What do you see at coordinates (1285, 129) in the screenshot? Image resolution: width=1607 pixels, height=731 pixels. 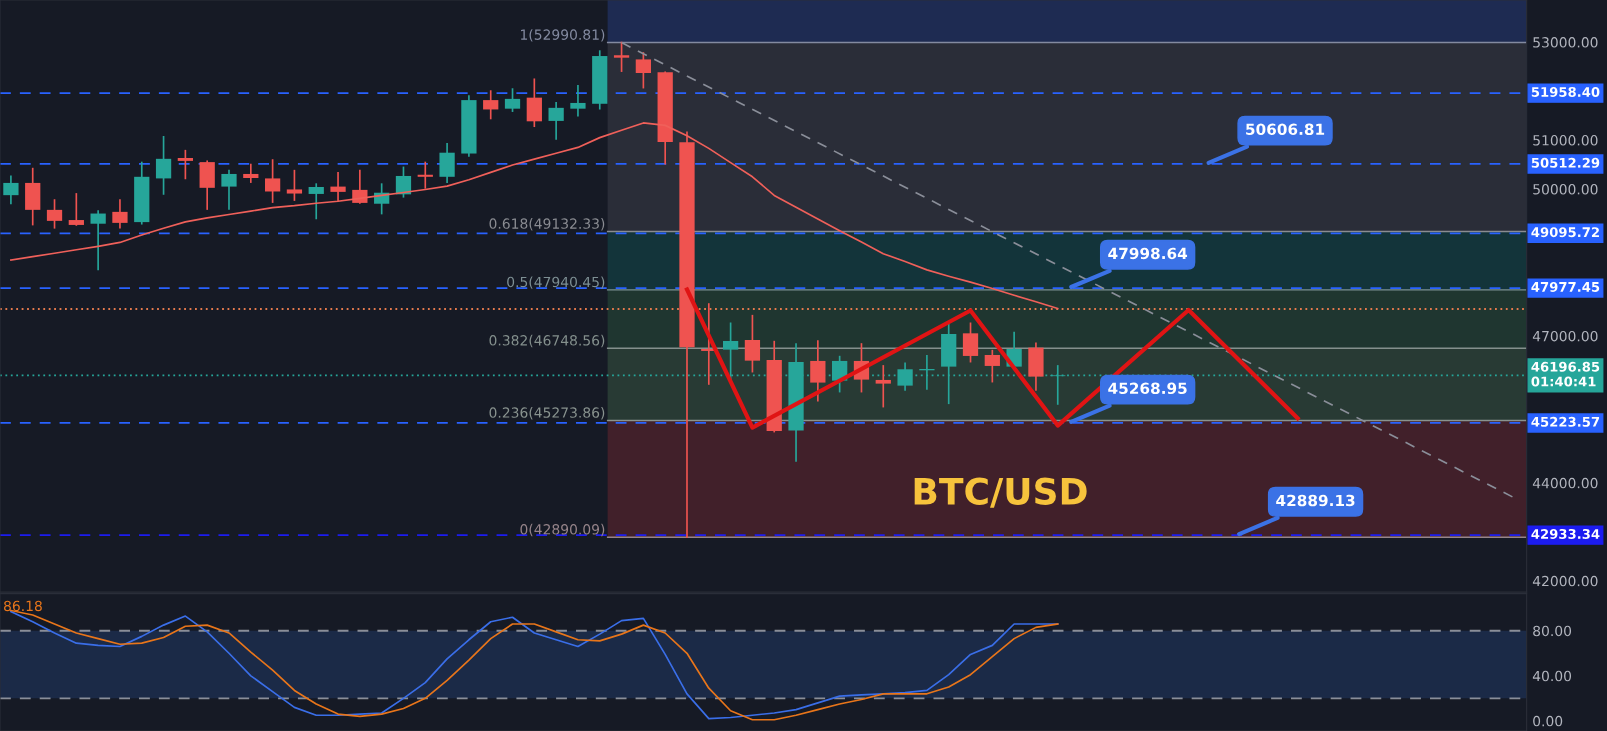 I see `annotation: 50606.81` at bounding box center [1285, 129].